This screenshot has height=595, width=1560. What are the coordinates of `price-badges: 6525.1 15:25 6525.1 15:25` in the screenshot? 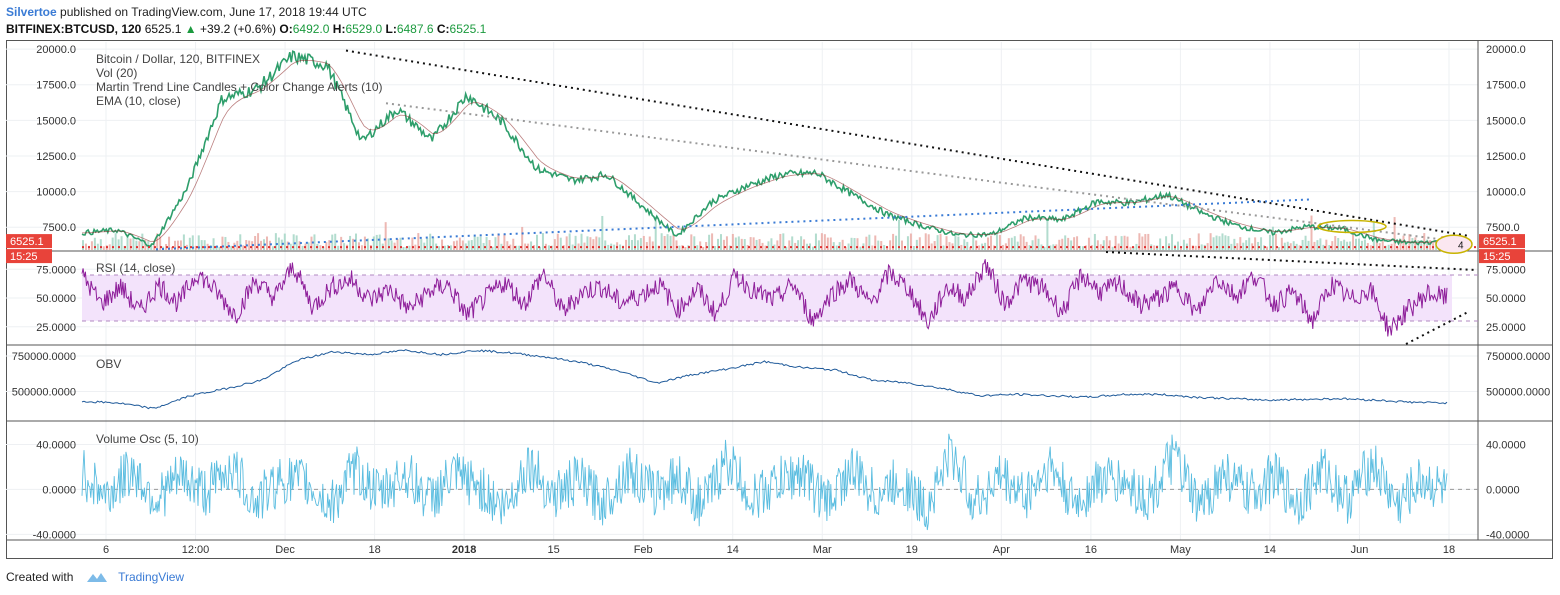 It's located at (765, 249).